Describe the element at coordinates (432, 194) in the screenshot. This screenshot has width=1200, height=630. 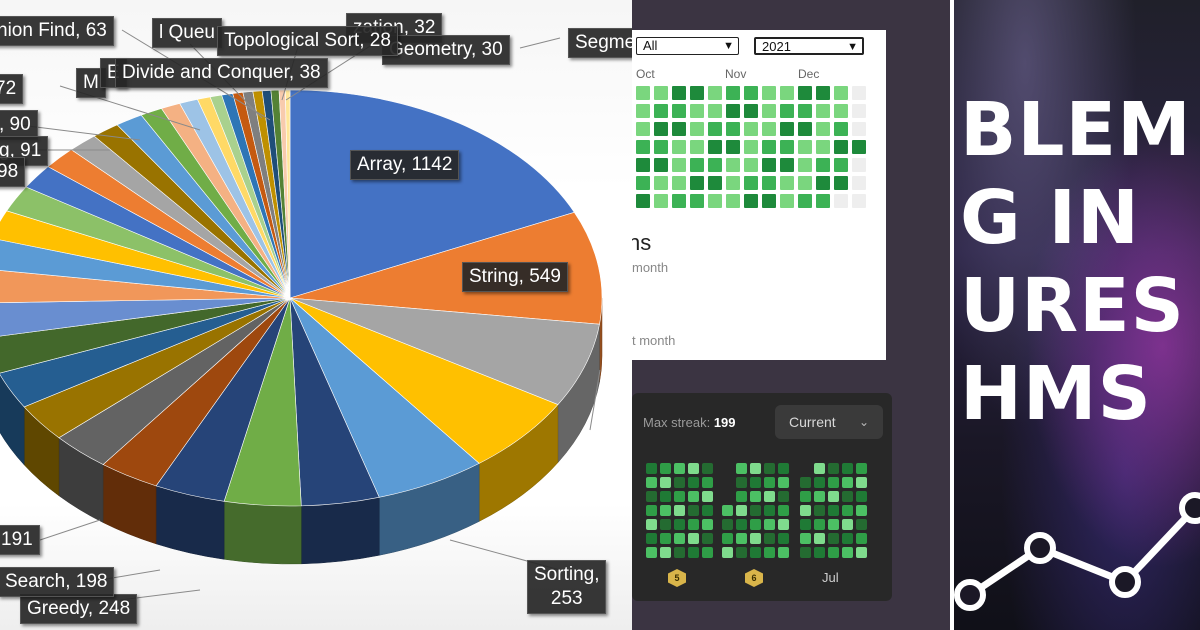
I see `pie-slice-array` at that location.